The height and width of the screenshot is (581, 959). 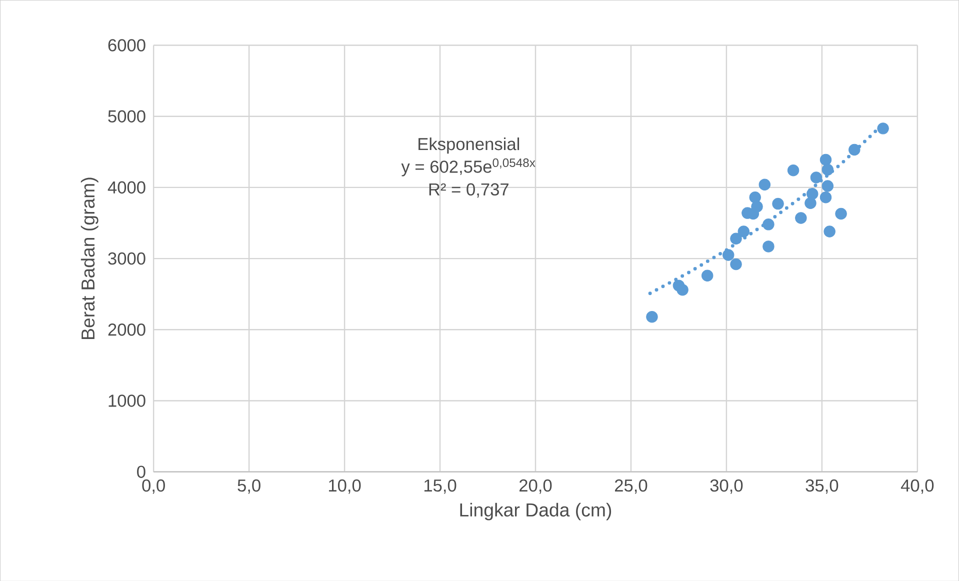 I want to click on annotation: Eksponensial, so click(x=469, y=145).